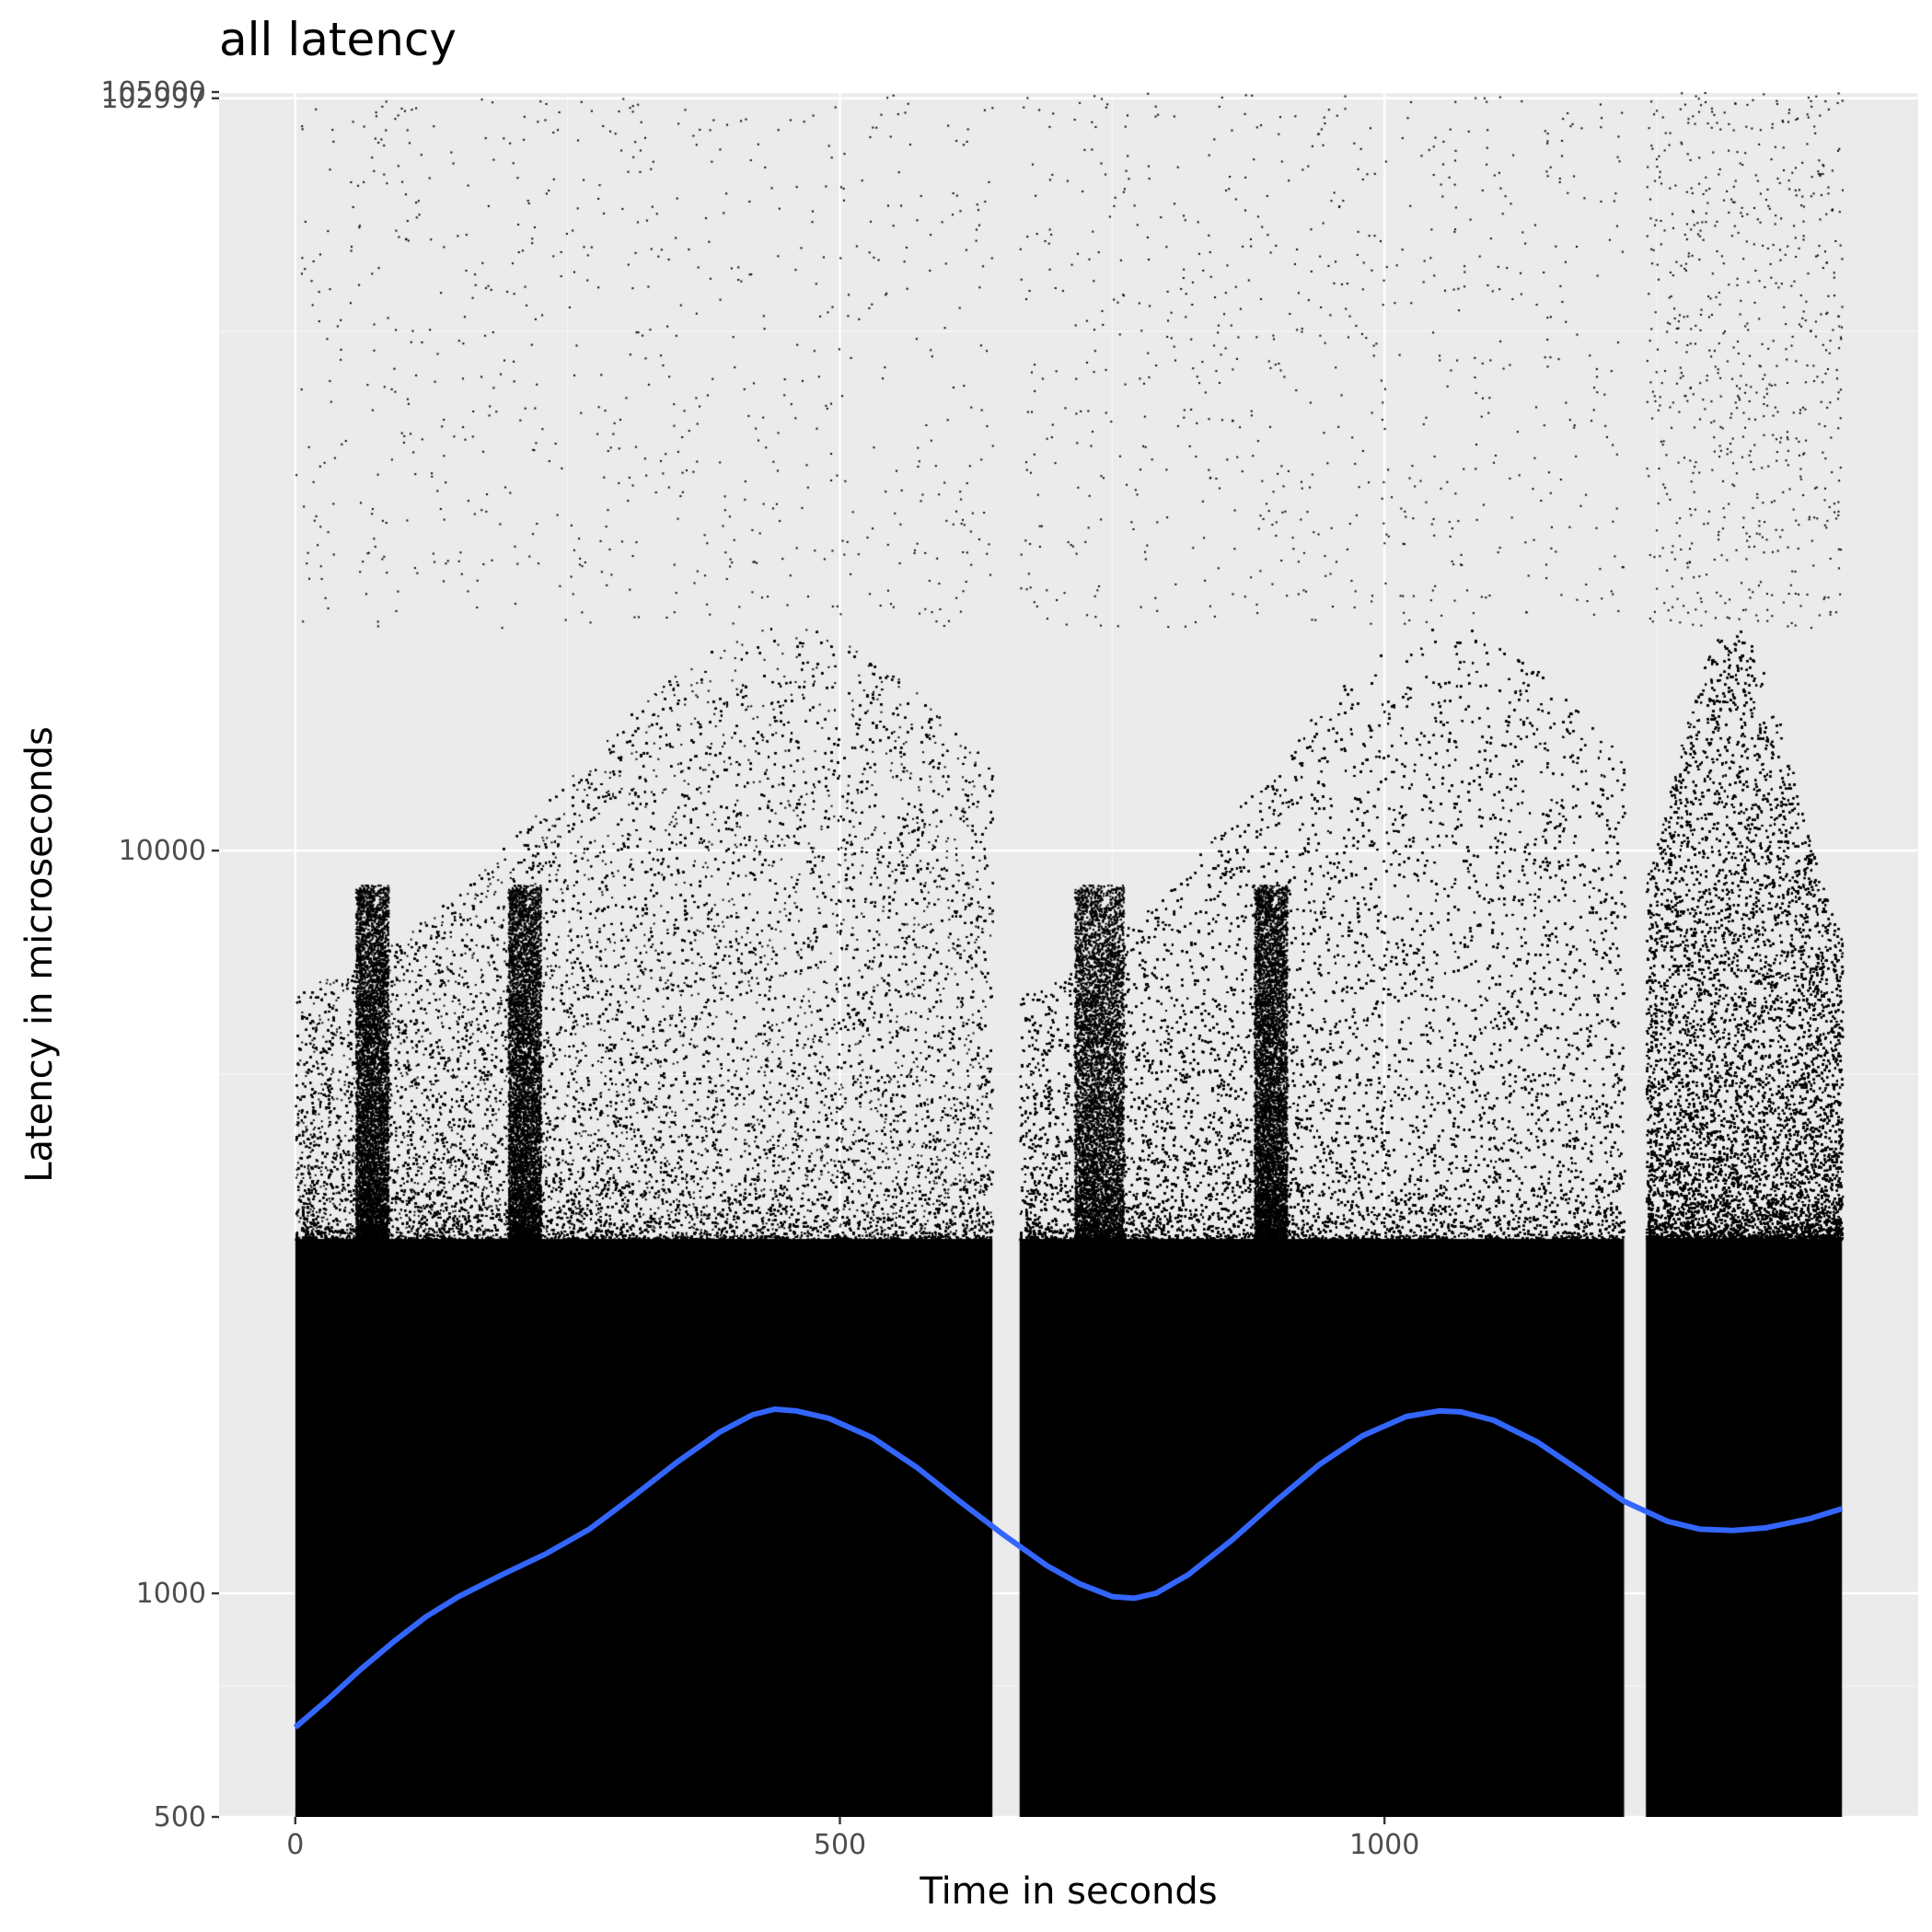 This screenshot has width=1932, height=1932. What do you see at coordinates (163, 851) in the screenshot?
I see `y-tick-label: 10000` at bounding box center [163, 851].